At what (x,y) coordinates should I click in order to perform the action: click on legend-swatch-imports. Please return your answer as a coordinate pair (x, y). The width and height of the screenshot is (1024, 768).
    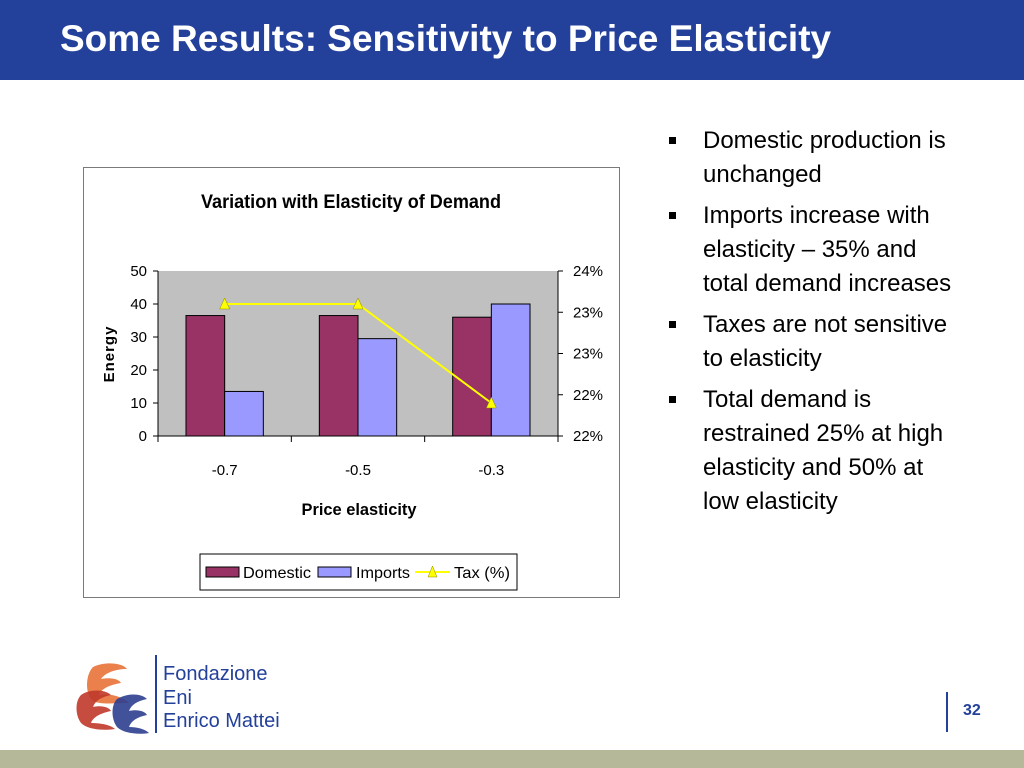
    Looking at the image, I should click on (334, 572).